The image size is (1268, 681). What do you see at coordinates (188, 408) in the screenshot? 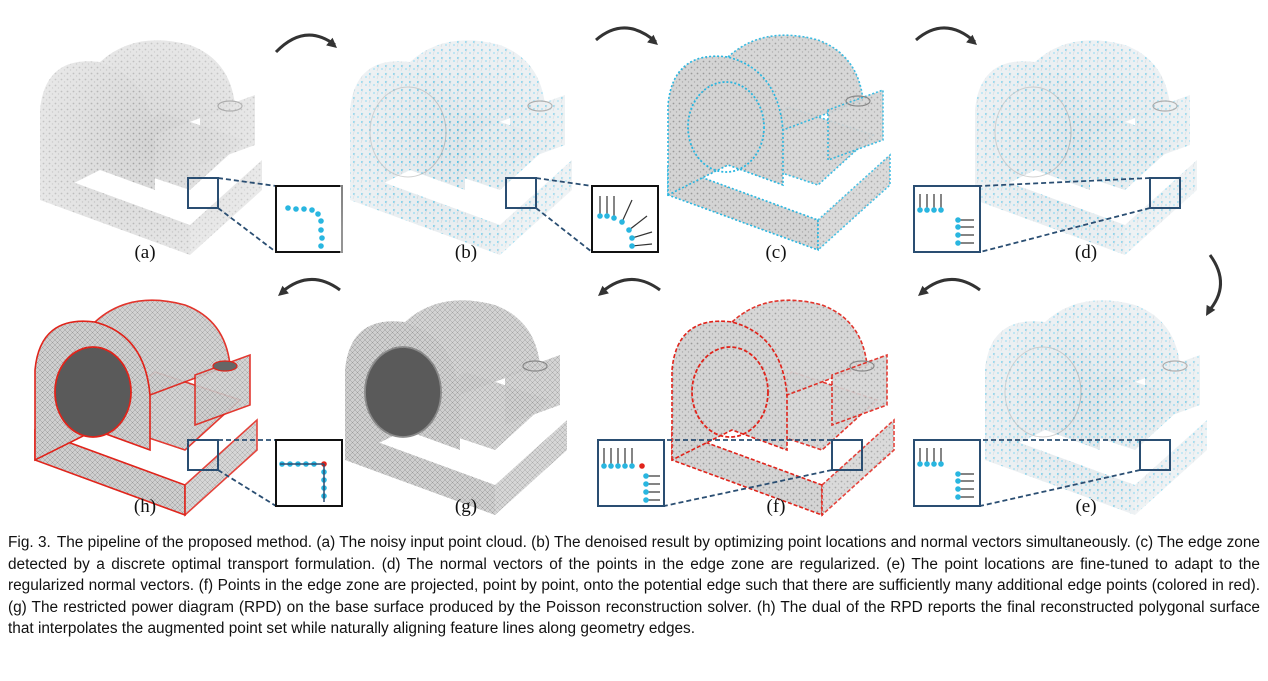
I see `panel-h` at bounding box center [188, 408].